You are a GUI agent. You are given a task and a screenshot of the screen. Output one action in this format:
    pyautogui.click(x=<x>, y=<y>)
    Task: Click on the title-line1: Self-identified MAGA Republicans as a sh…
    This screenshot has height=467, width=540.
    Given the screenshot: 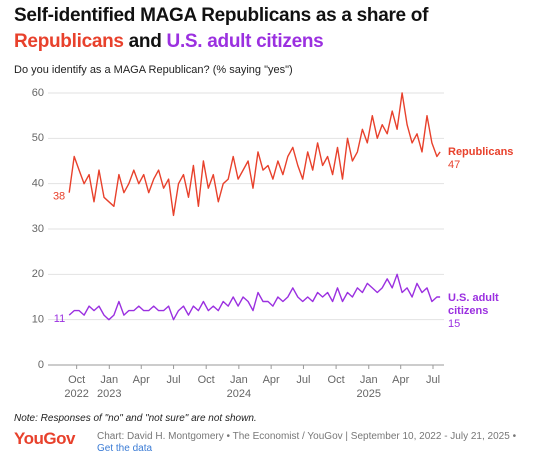 What is the action you would take?
    pyautogui.click(x=221, y=15)
    